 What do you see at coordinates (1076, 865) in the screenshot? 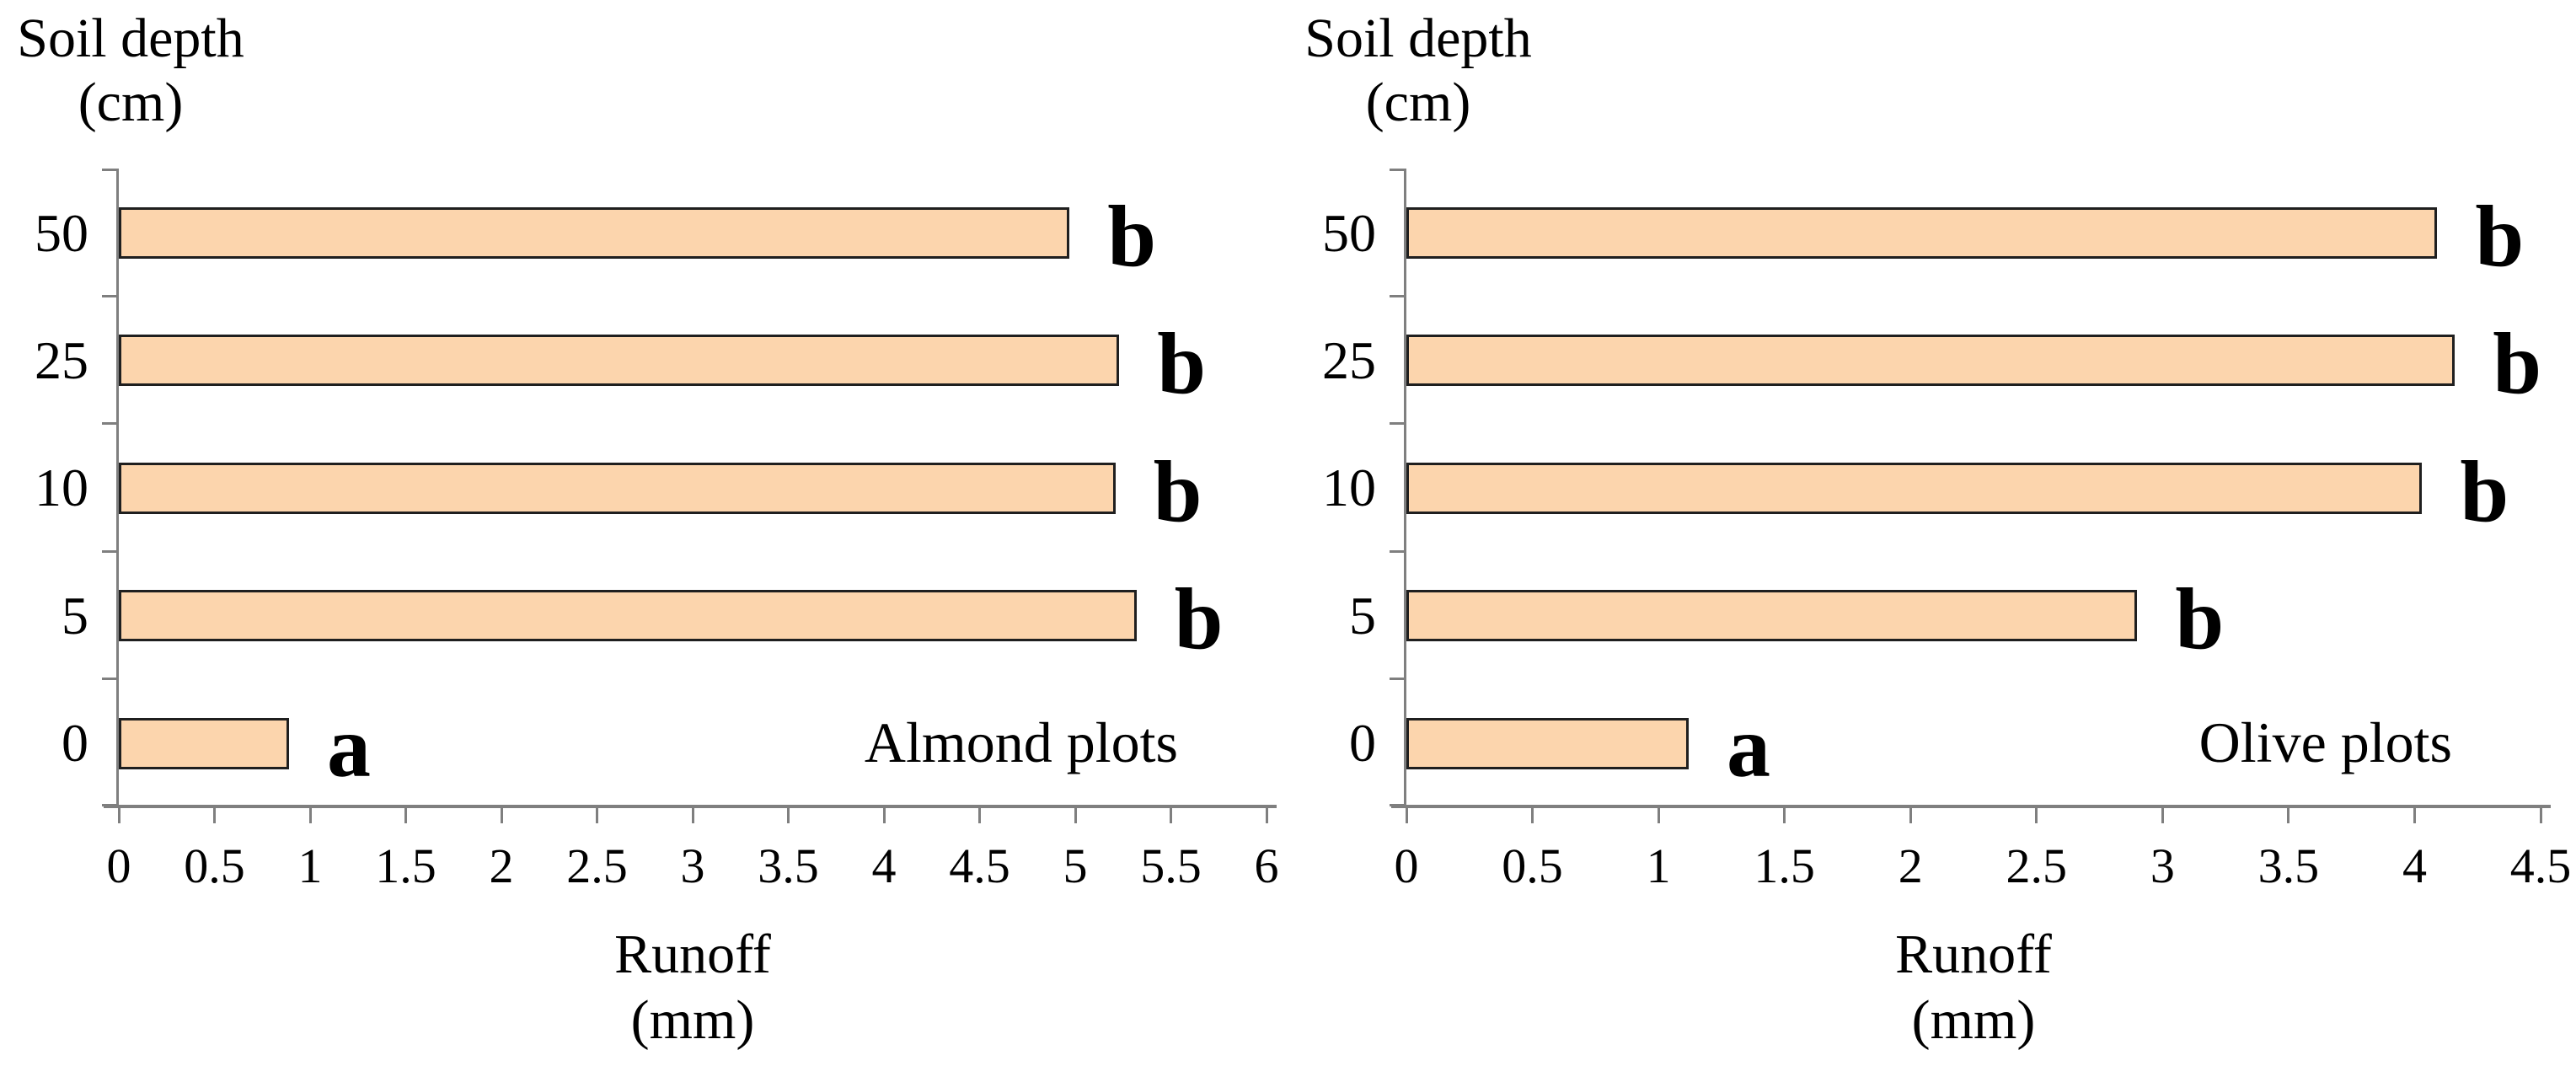
I see `x-tick-label: 5` at bounding box center [1076, 865].